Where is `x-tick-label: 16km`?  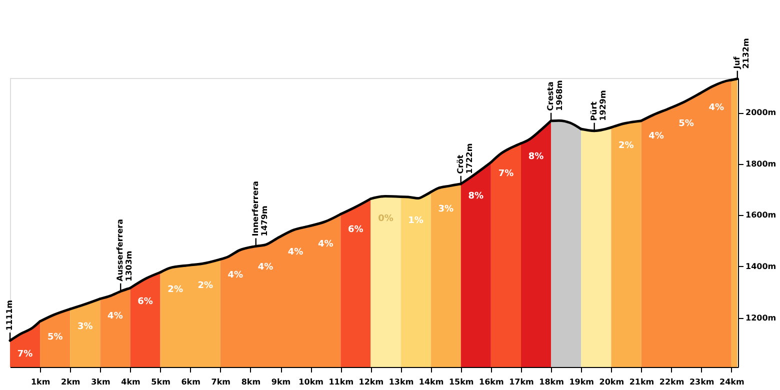
x-tick-label: 16km is located at coordinates (491, 382).